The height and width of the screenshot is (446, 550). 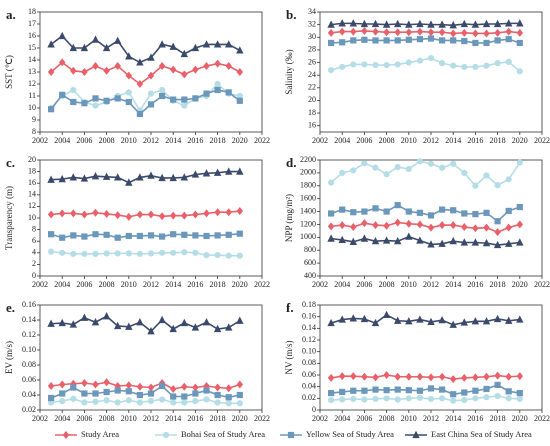 What do you see at coordinates (309, 327) in the screenshot?
I see `y-tick-label: 0.14` at bounding box center [309, 327].